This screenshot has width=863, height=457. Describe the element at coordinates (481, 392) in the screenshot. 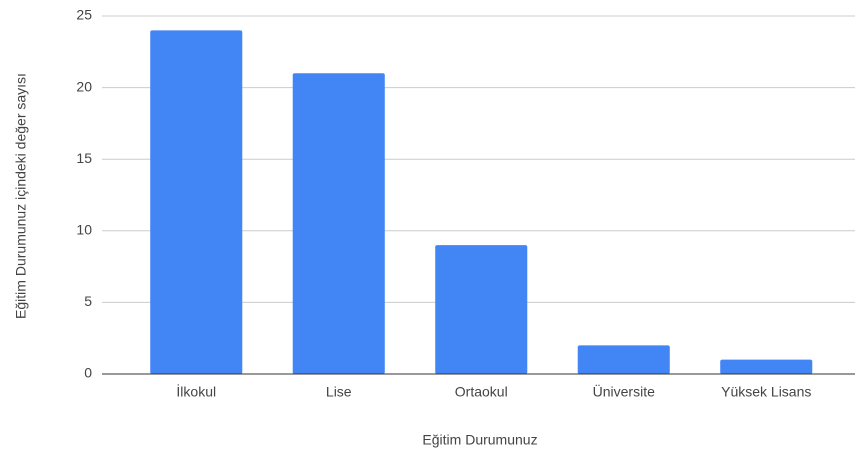

I see `x-tick-label: Ortaokul` at that location.